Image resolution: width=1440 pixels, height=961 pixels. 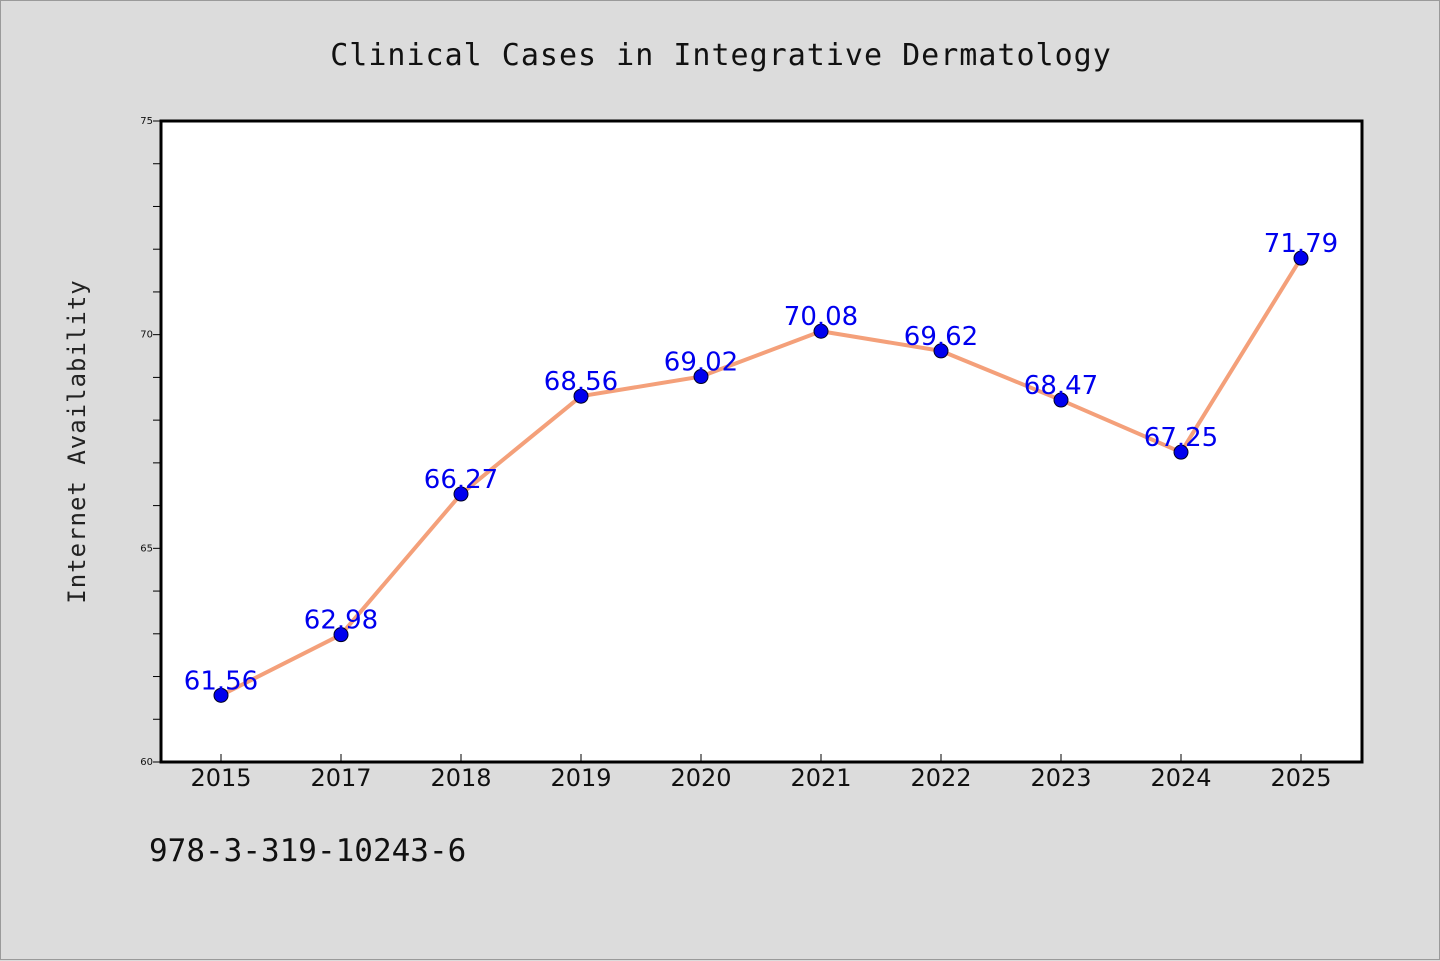 What do you see at coordinates (820, 778) in the screenshot?
I see `x-tick-label: 2021` at bounding box center [820, 778].